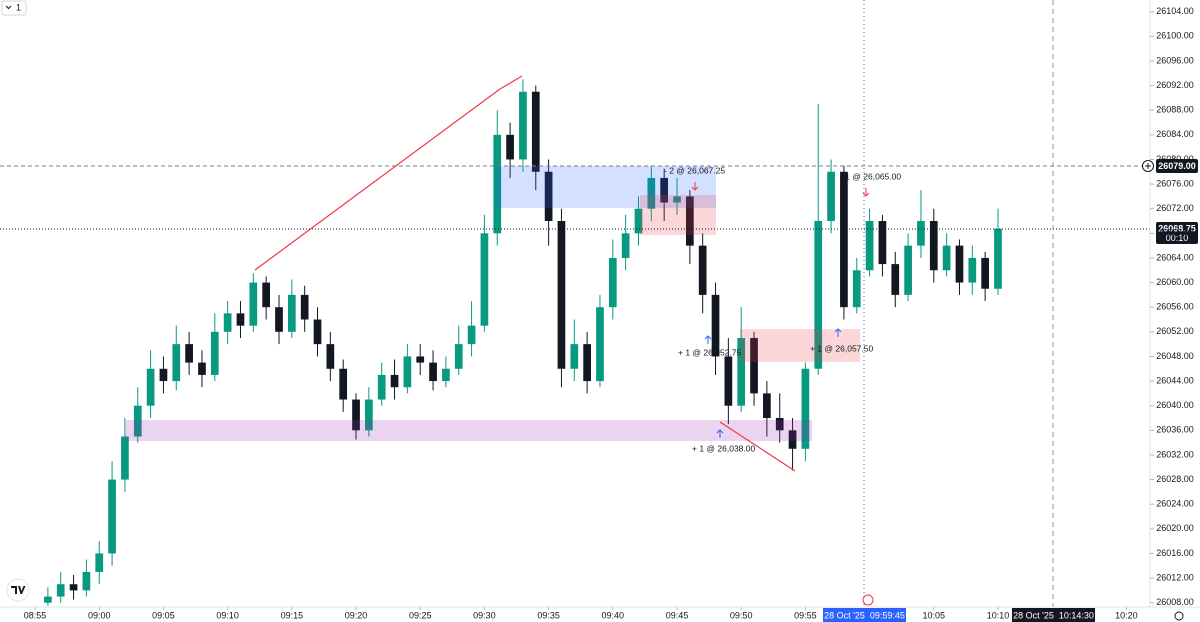  I want to click on settings-icon, so click(1179, 616).